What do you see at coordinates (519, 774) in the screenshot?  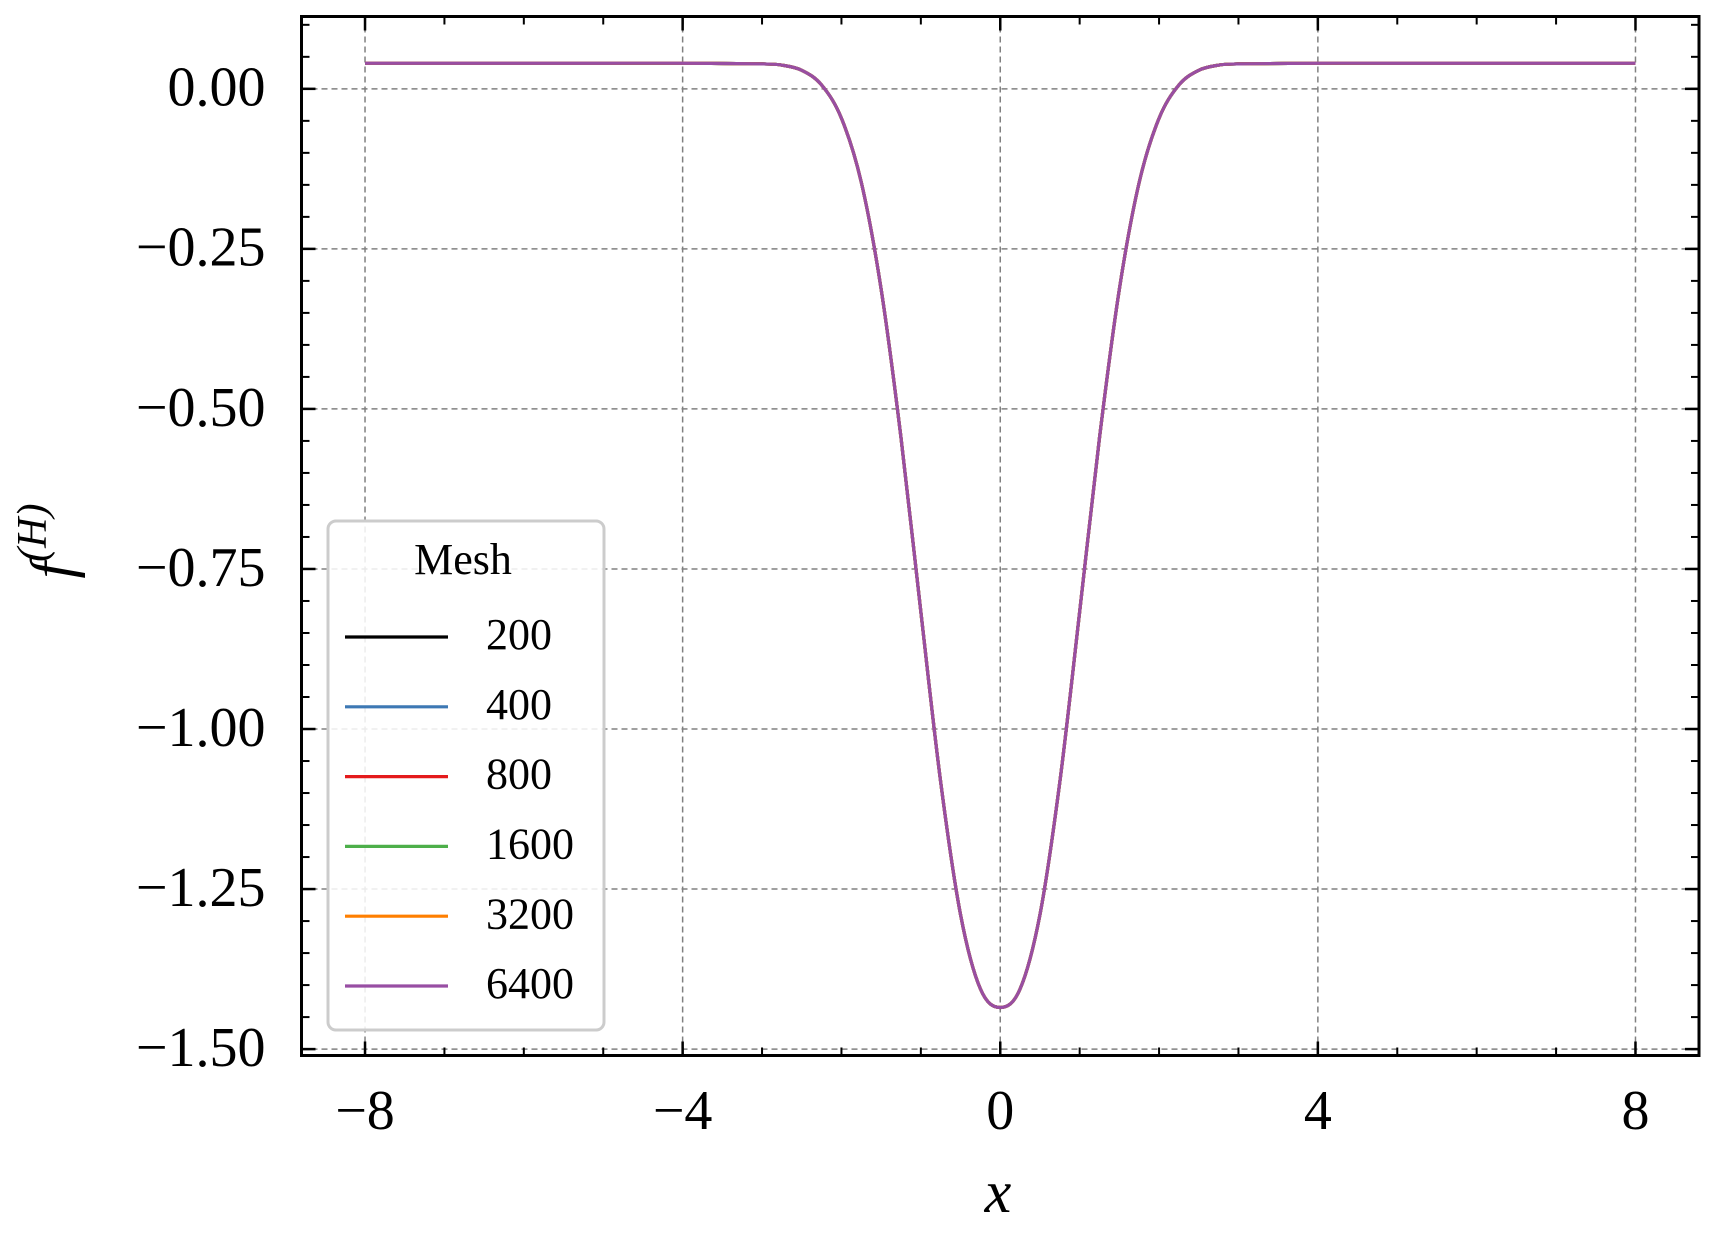 I see `legend-label: 800` at bounding box center [519, 774].